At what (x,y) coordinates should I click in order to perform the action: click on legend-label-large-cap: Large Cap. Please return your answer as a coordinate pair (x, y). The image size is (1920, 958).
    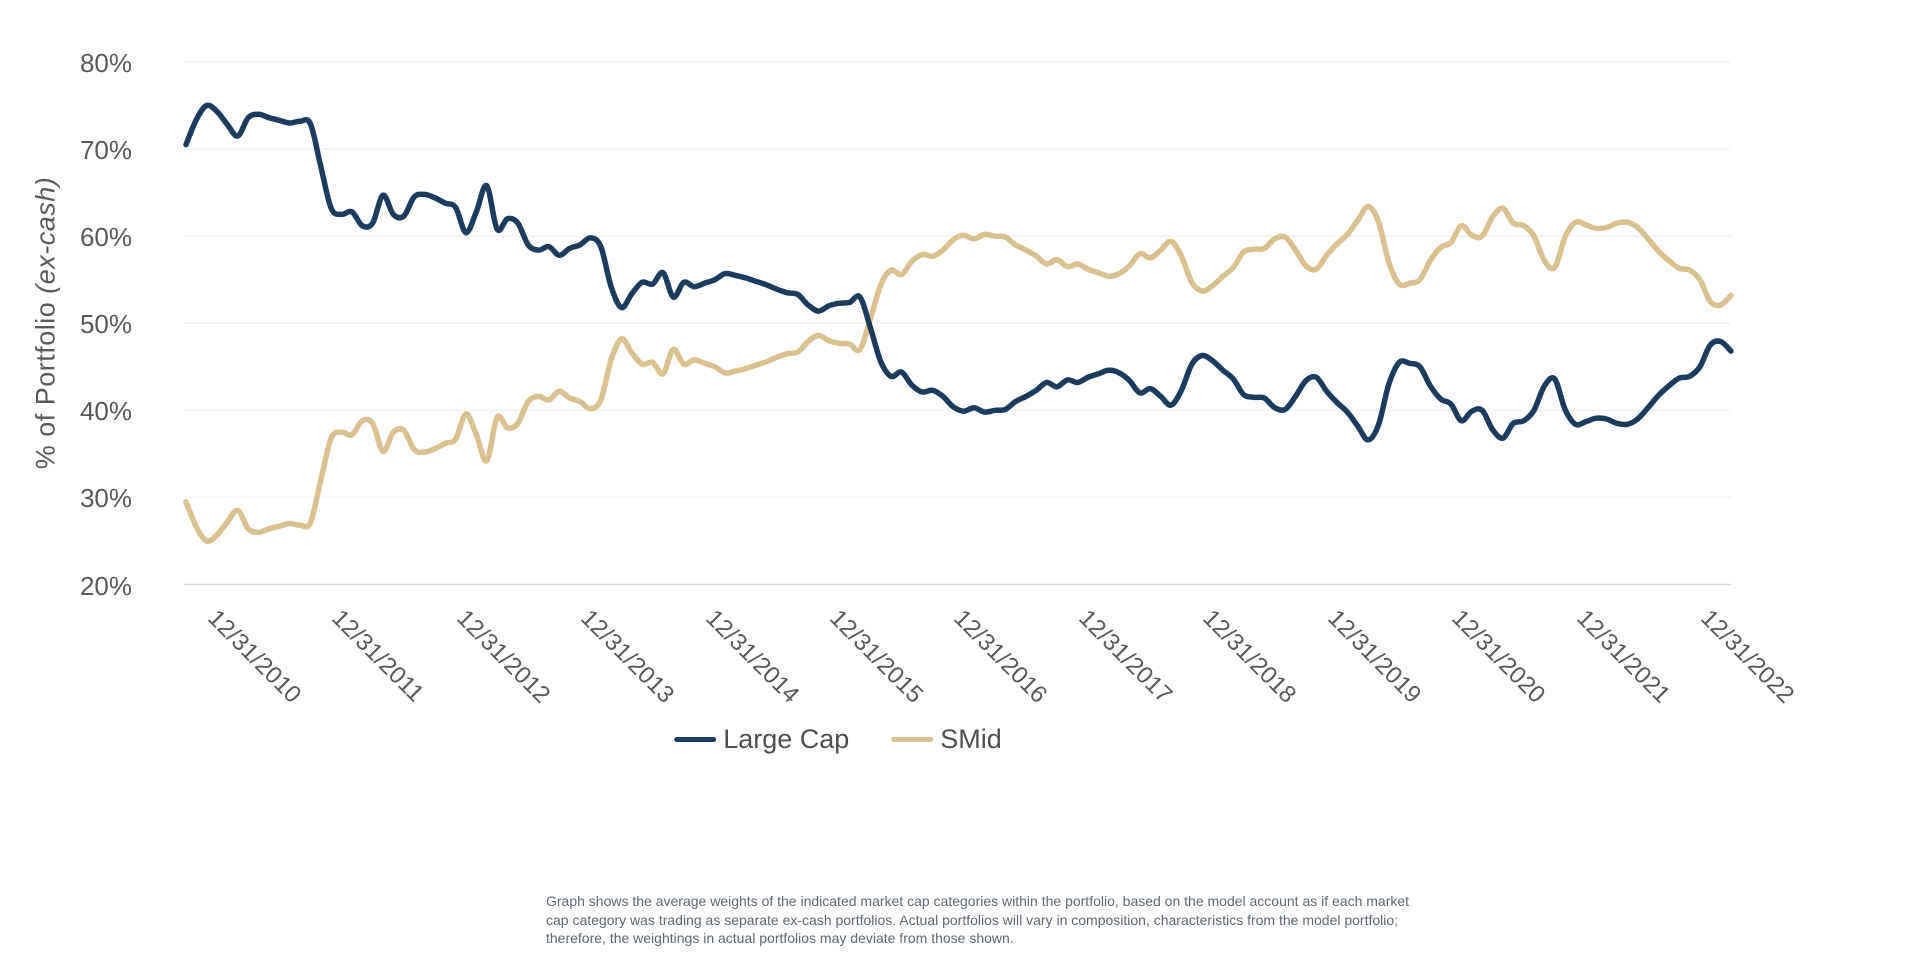
    Looking at the image, I should click on (786, 739).